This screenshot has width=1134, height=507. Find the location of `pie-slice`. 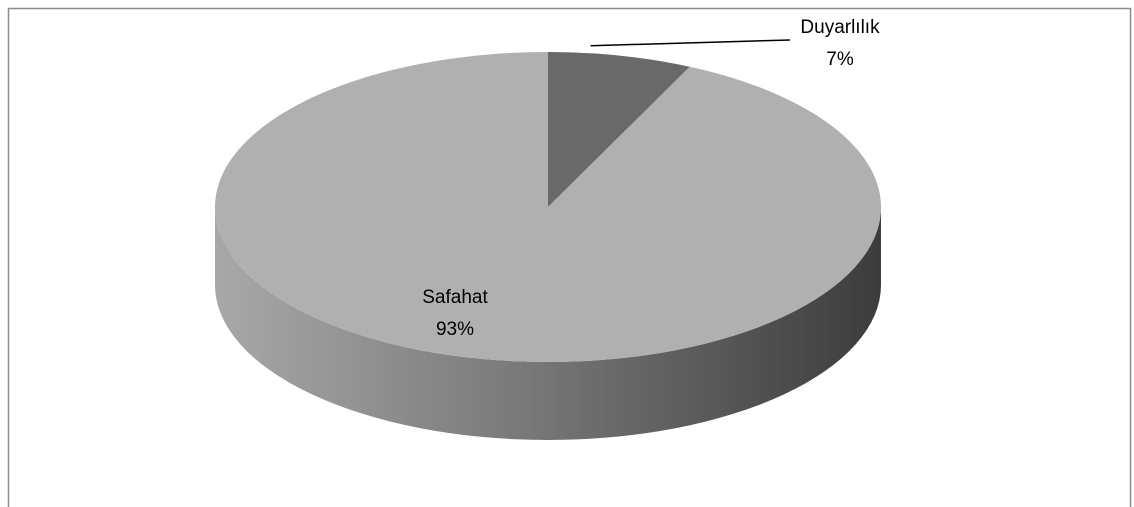

pie-slice is located at coordinates (619, 129).